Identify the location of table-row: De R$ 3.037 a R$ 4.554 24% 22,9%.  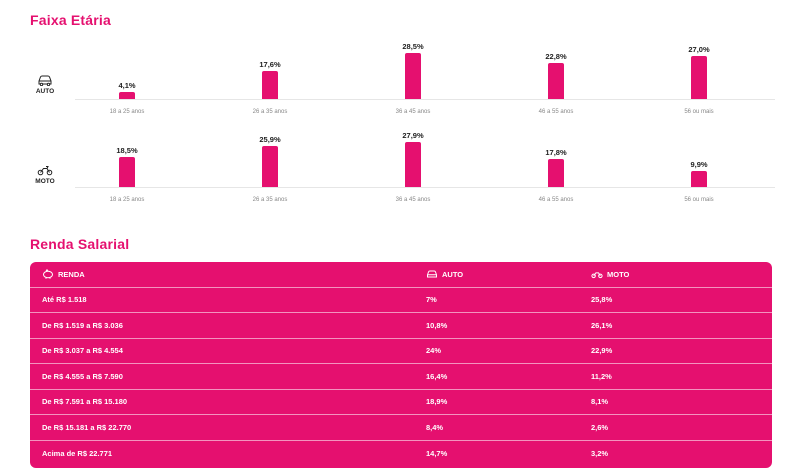
(401, 351).